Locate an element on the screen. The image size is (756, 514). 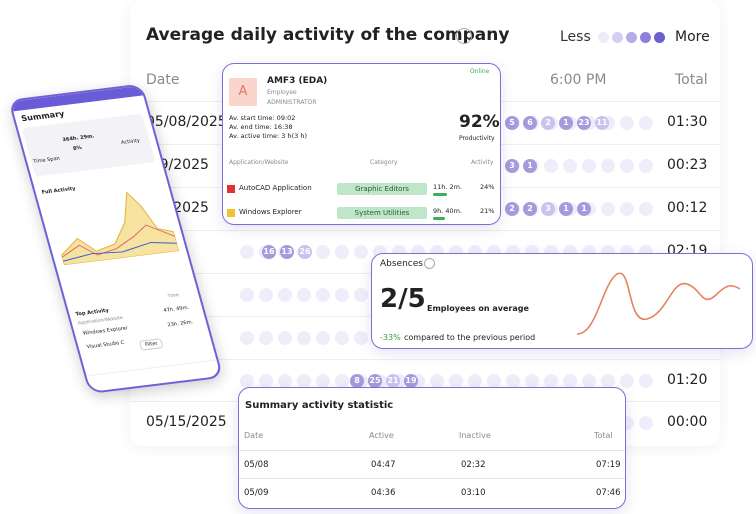
app-percent: 21% is located at coordinates (487, 211).